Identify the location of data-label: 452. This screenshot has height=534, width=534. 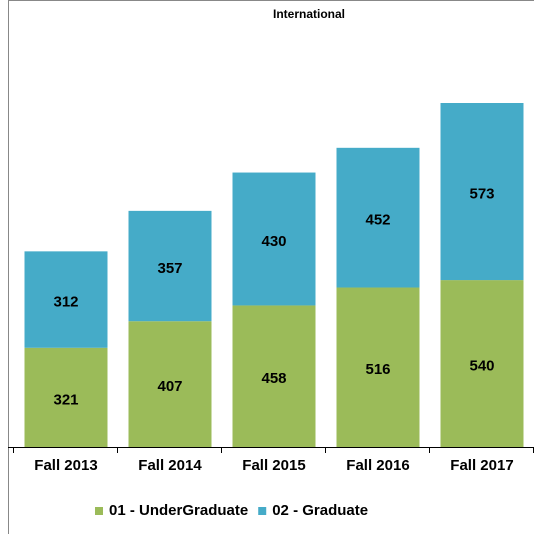
(377, 220).